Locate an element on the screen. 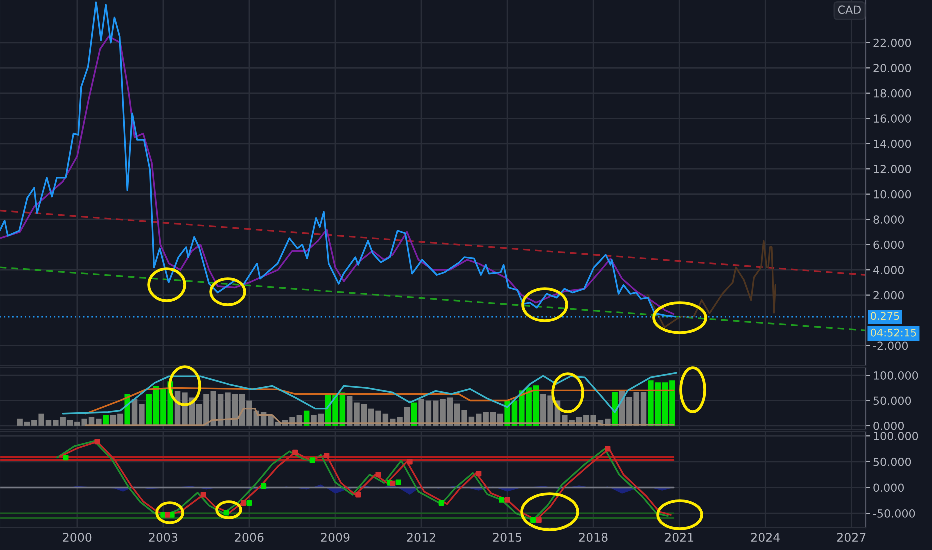 The height and width of the screenshot is (550, 932). y-tick-label: 20.000 is located at coordinates (893, 68).